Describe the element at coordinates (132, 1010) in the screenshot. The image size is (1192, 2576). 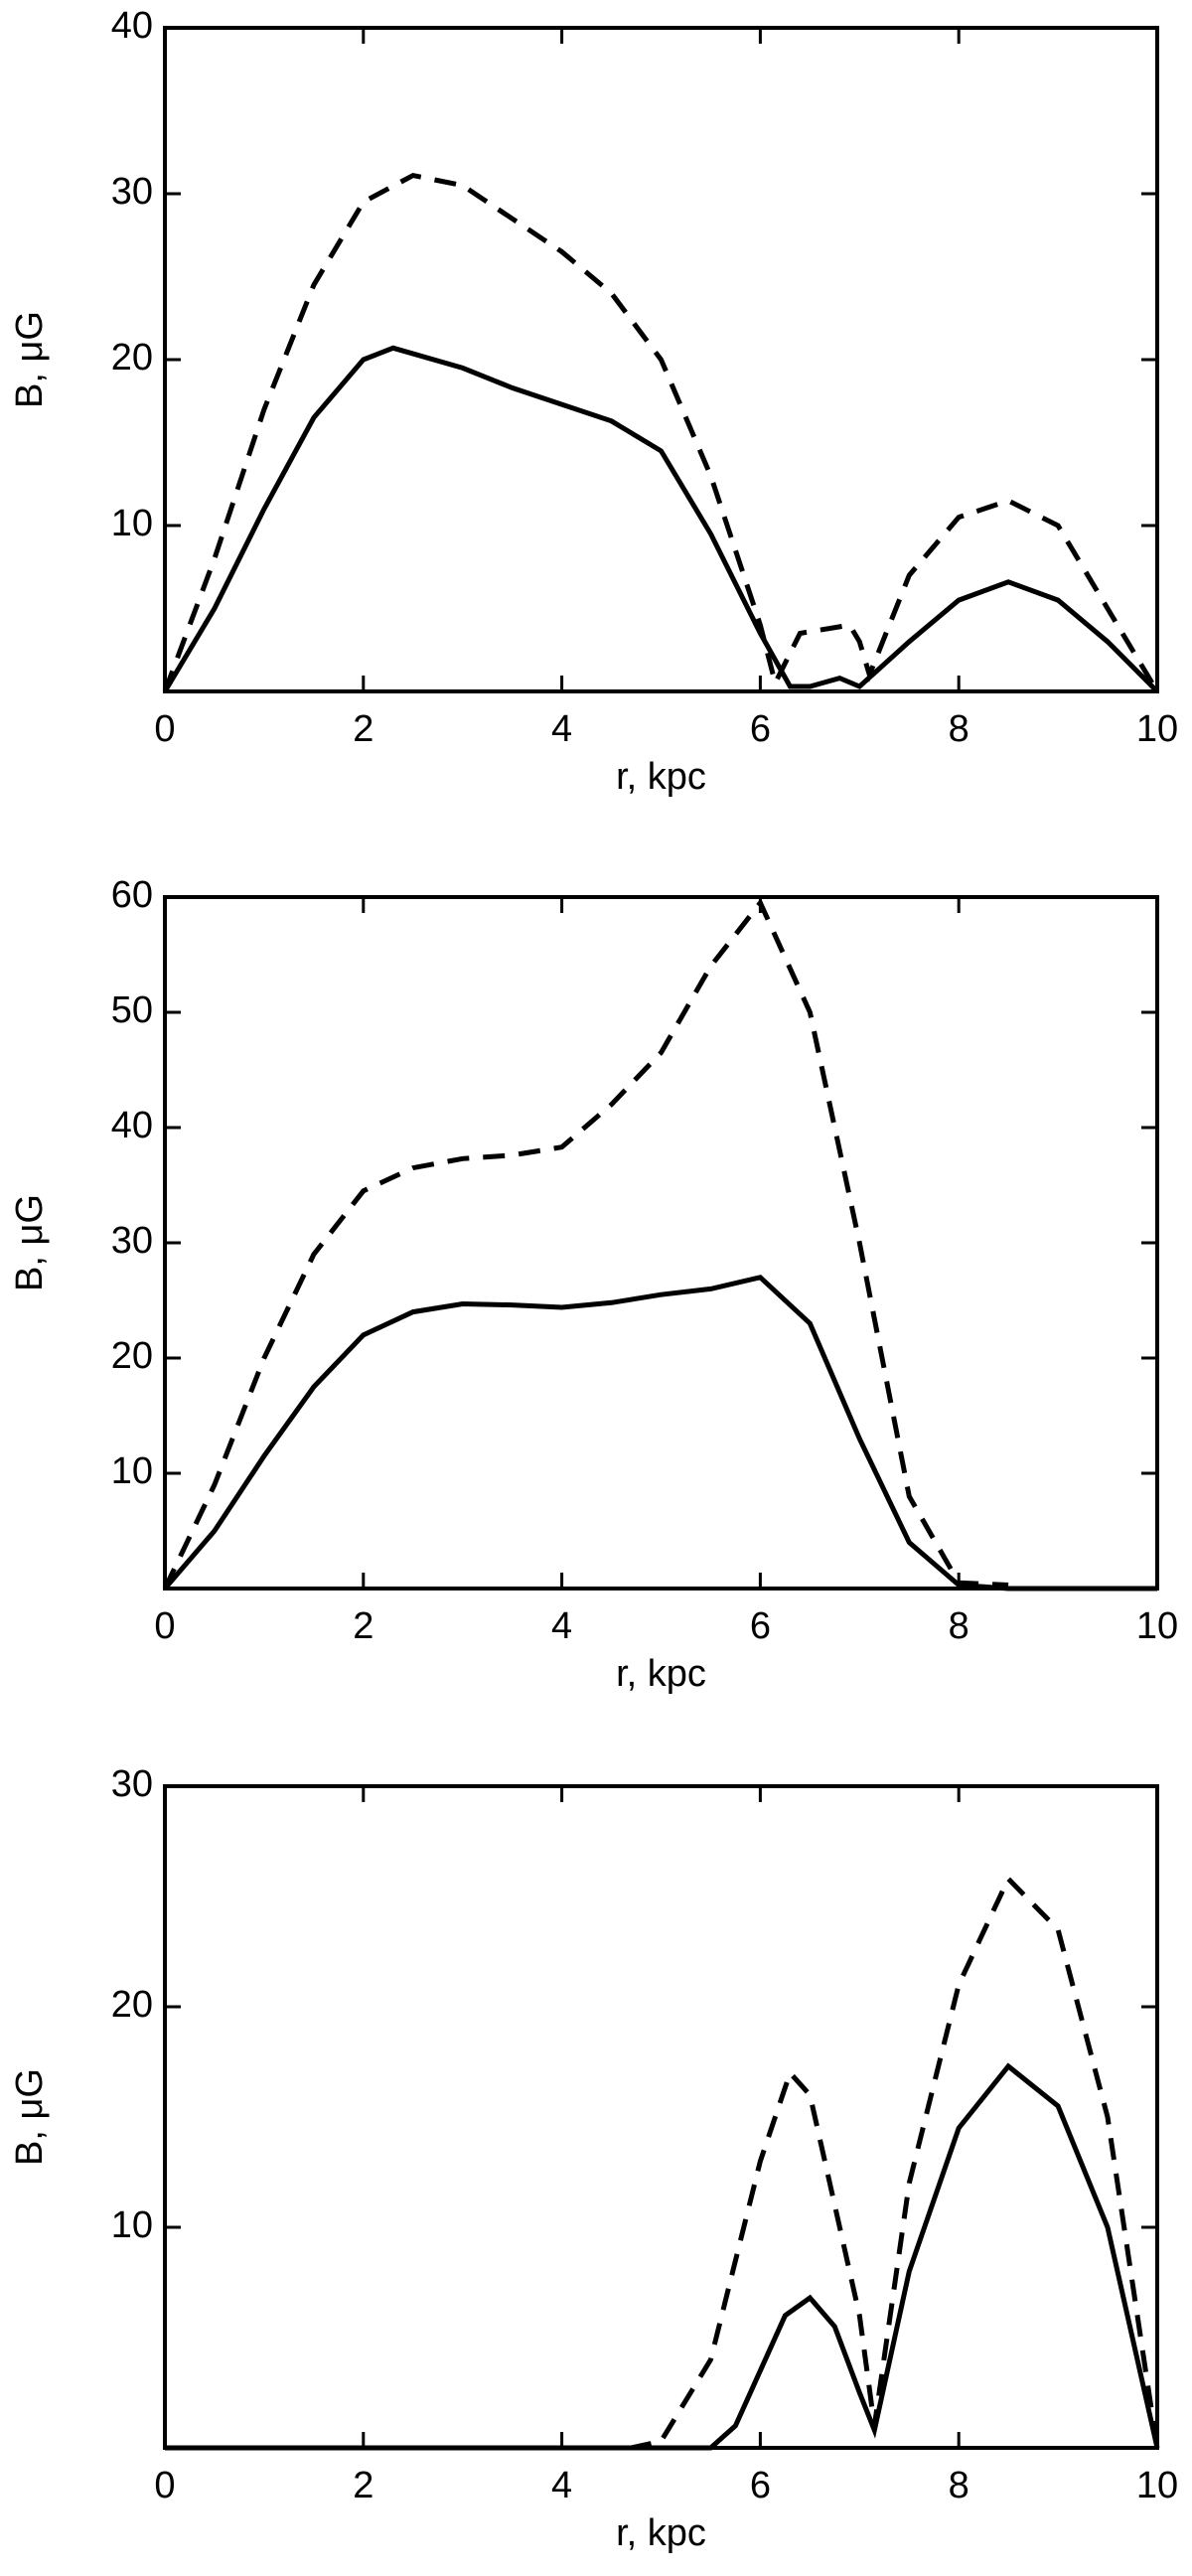
I see `y-tick-label: 50` at that location.